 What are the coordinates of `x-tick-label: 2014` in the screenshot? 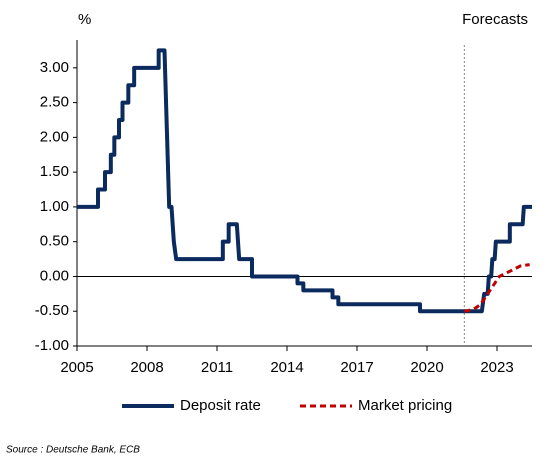 It's located at (286, 367).